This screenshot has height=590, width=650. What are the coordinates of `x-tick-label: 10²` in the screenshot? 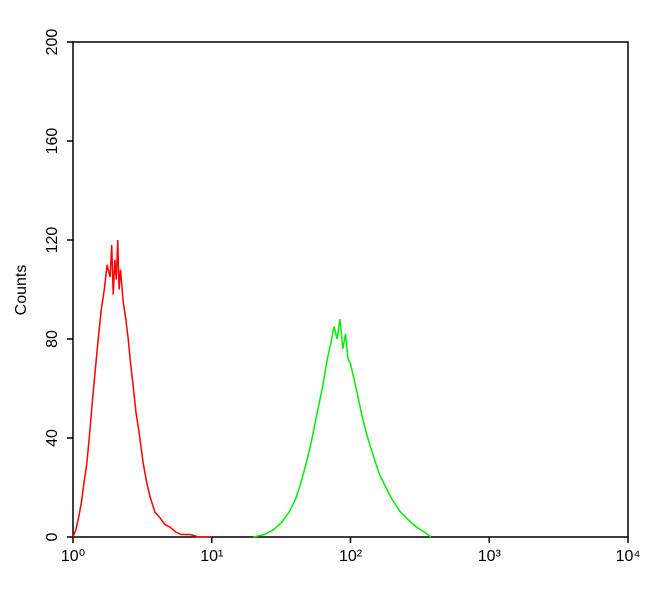 It's located at (351, 556).